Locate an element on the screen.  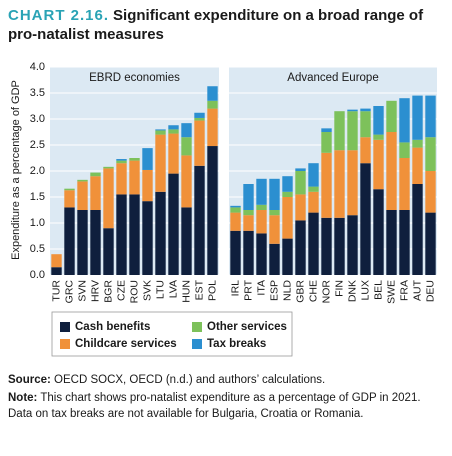
legend-label: Cash benefits is located at coordinates (112, 327).